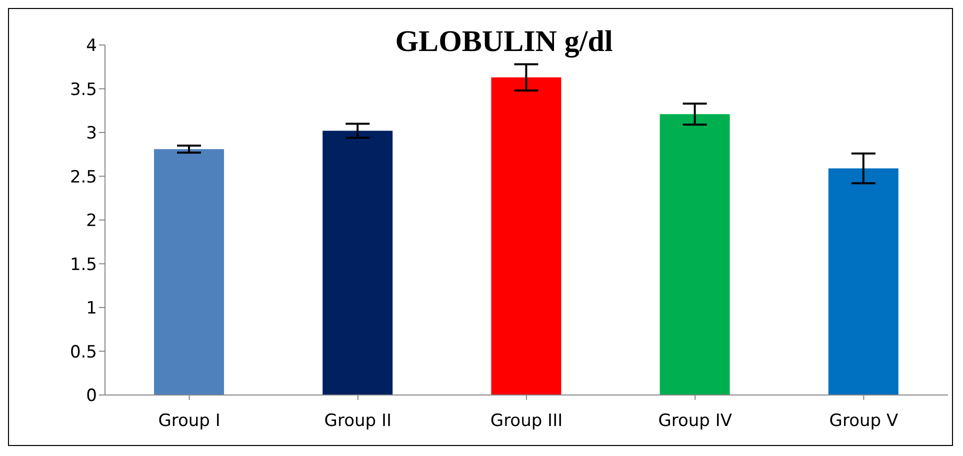 The image size is (963, 456). What do you see at coordinates (83, 90) in the screenshot?
I see `y-tick-label: 3.5` at bounding box center [83, 90].